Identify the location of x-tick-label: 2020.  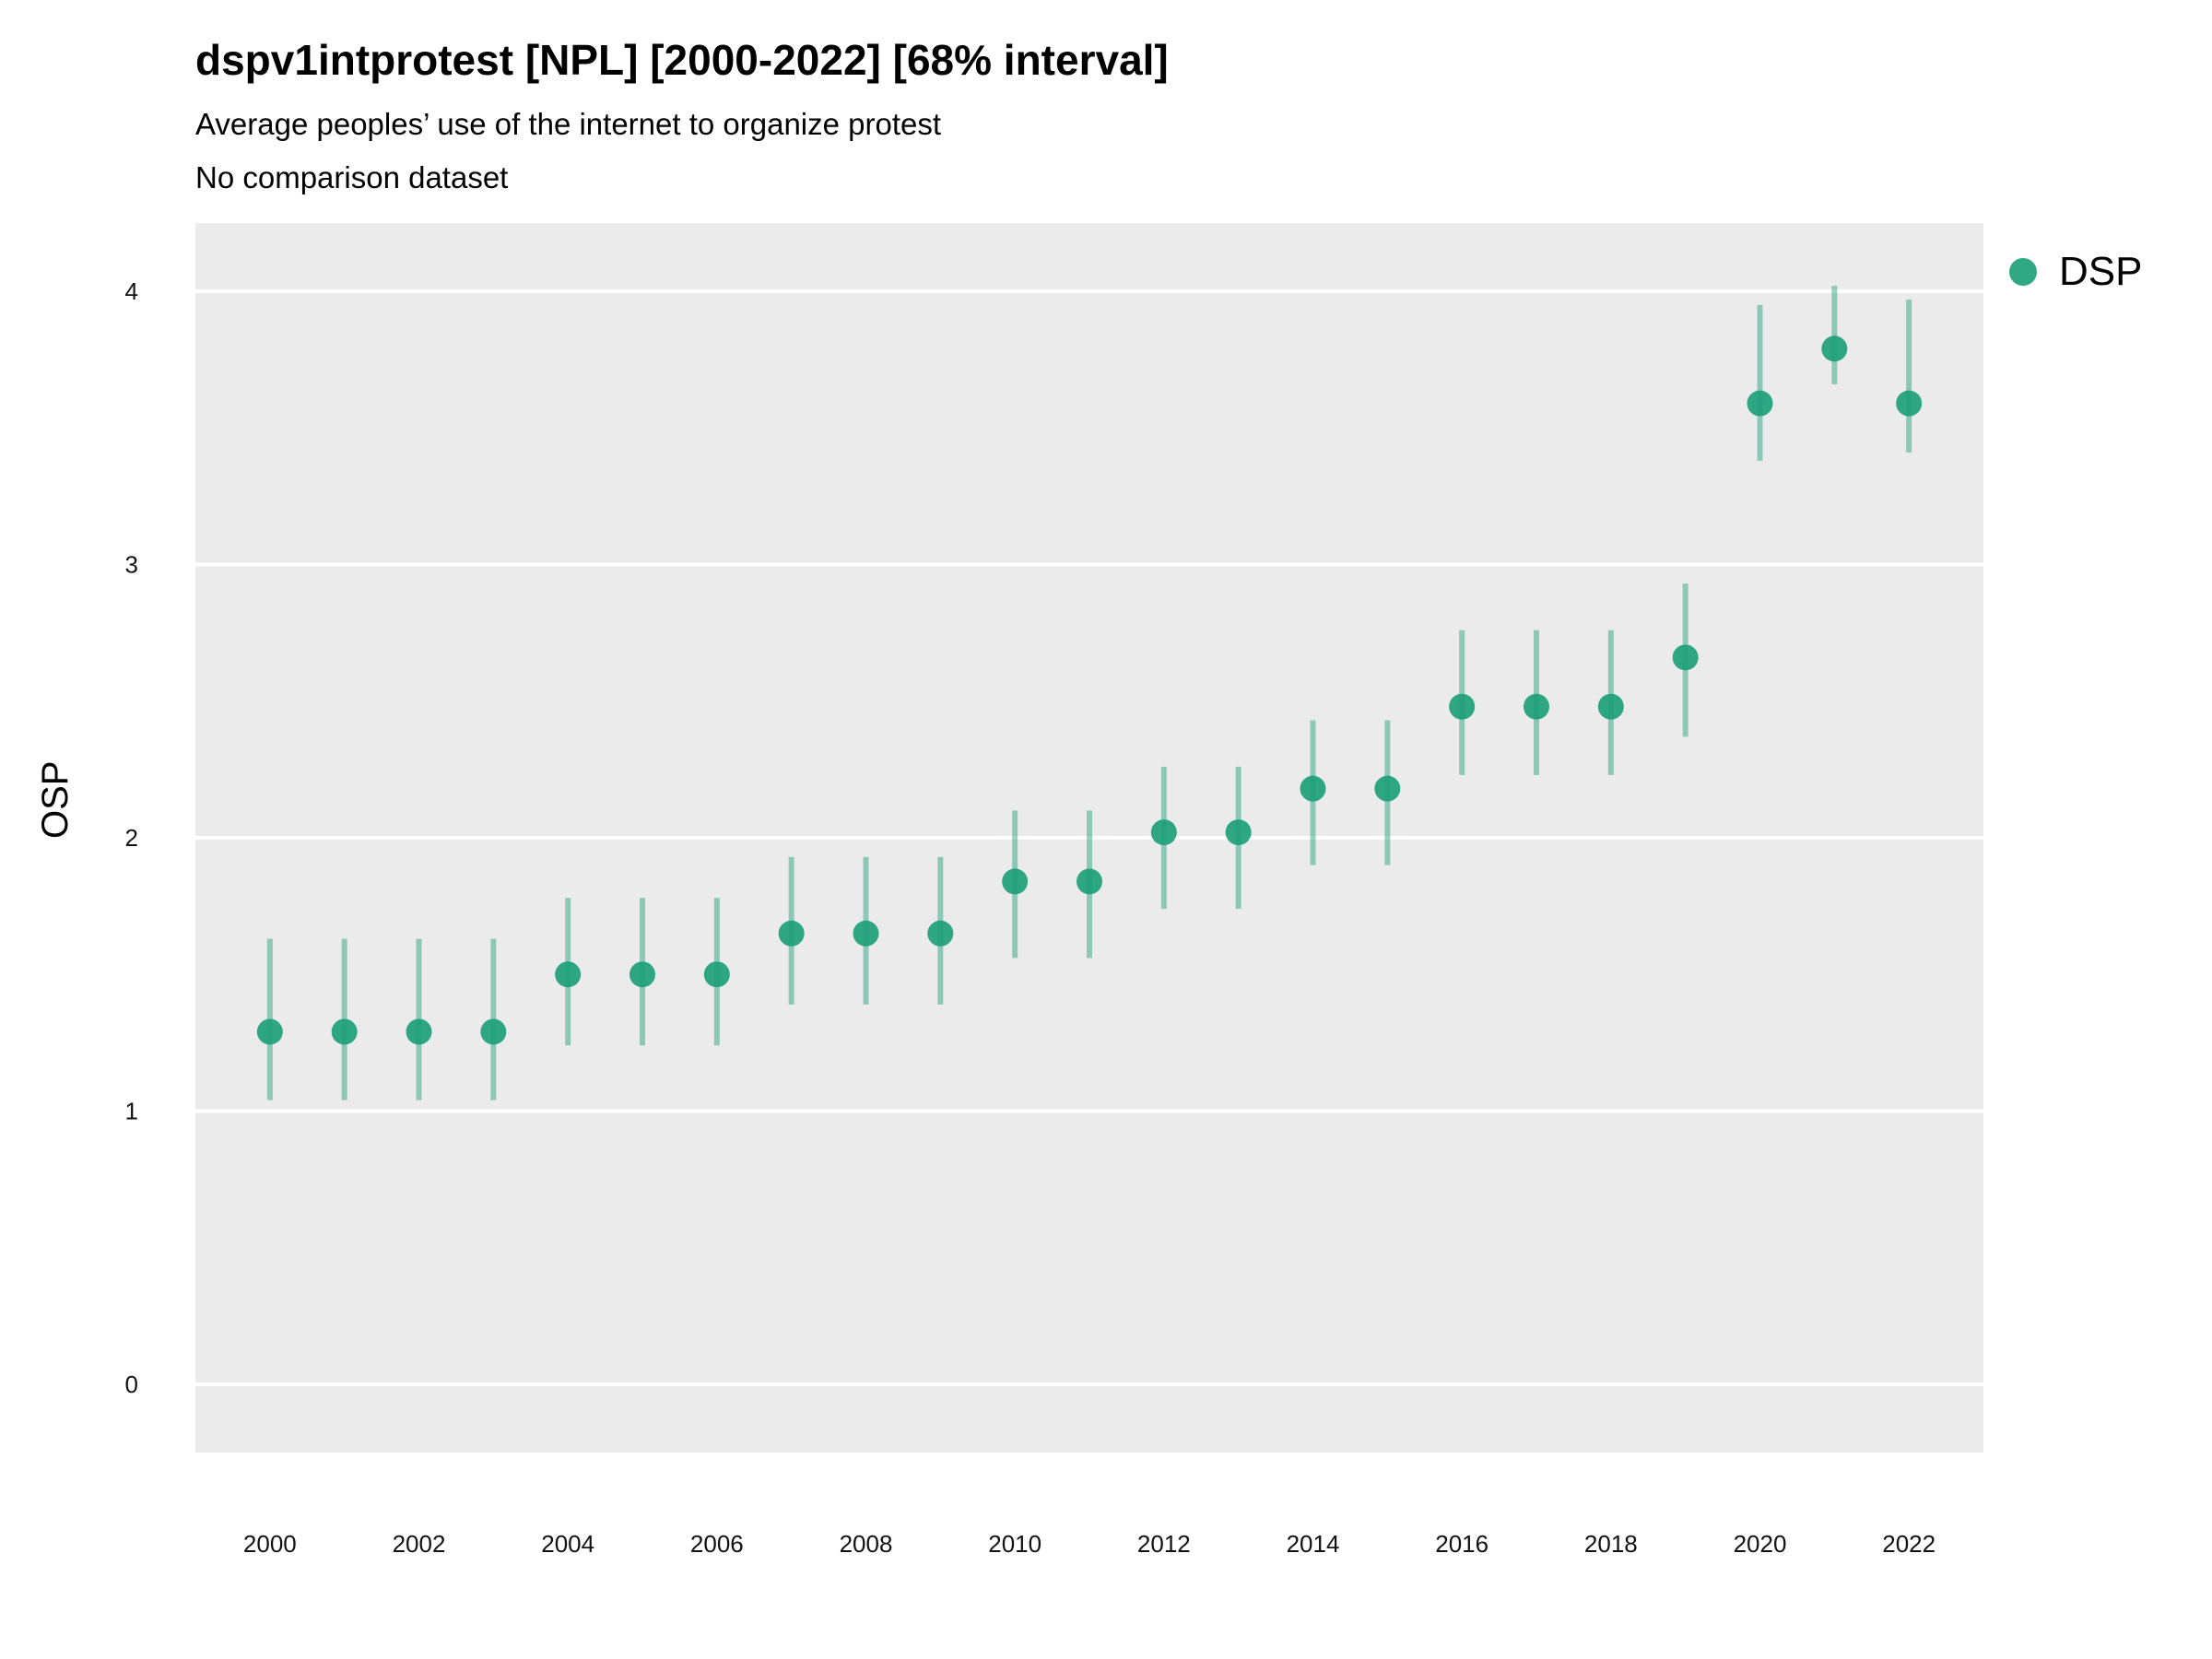
(1760, 1544).